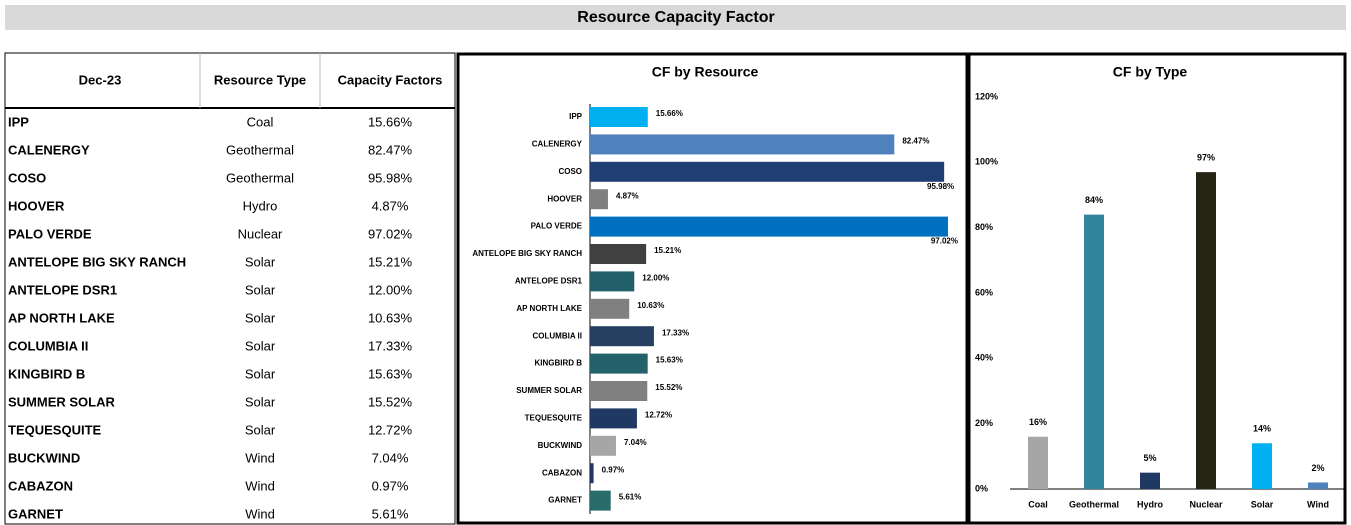  I want to click on title-bar, so click(675, 17).